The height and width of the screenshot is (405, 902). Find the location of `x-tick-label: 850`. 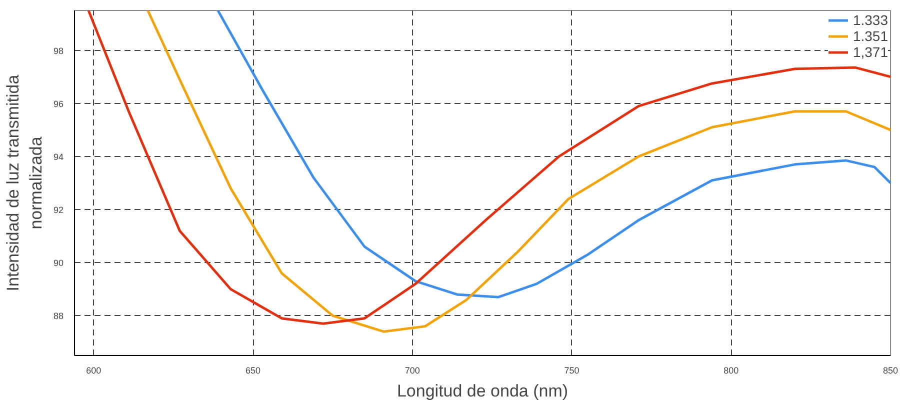

x-tick-label: 850 is located at coordinates (890, 371).